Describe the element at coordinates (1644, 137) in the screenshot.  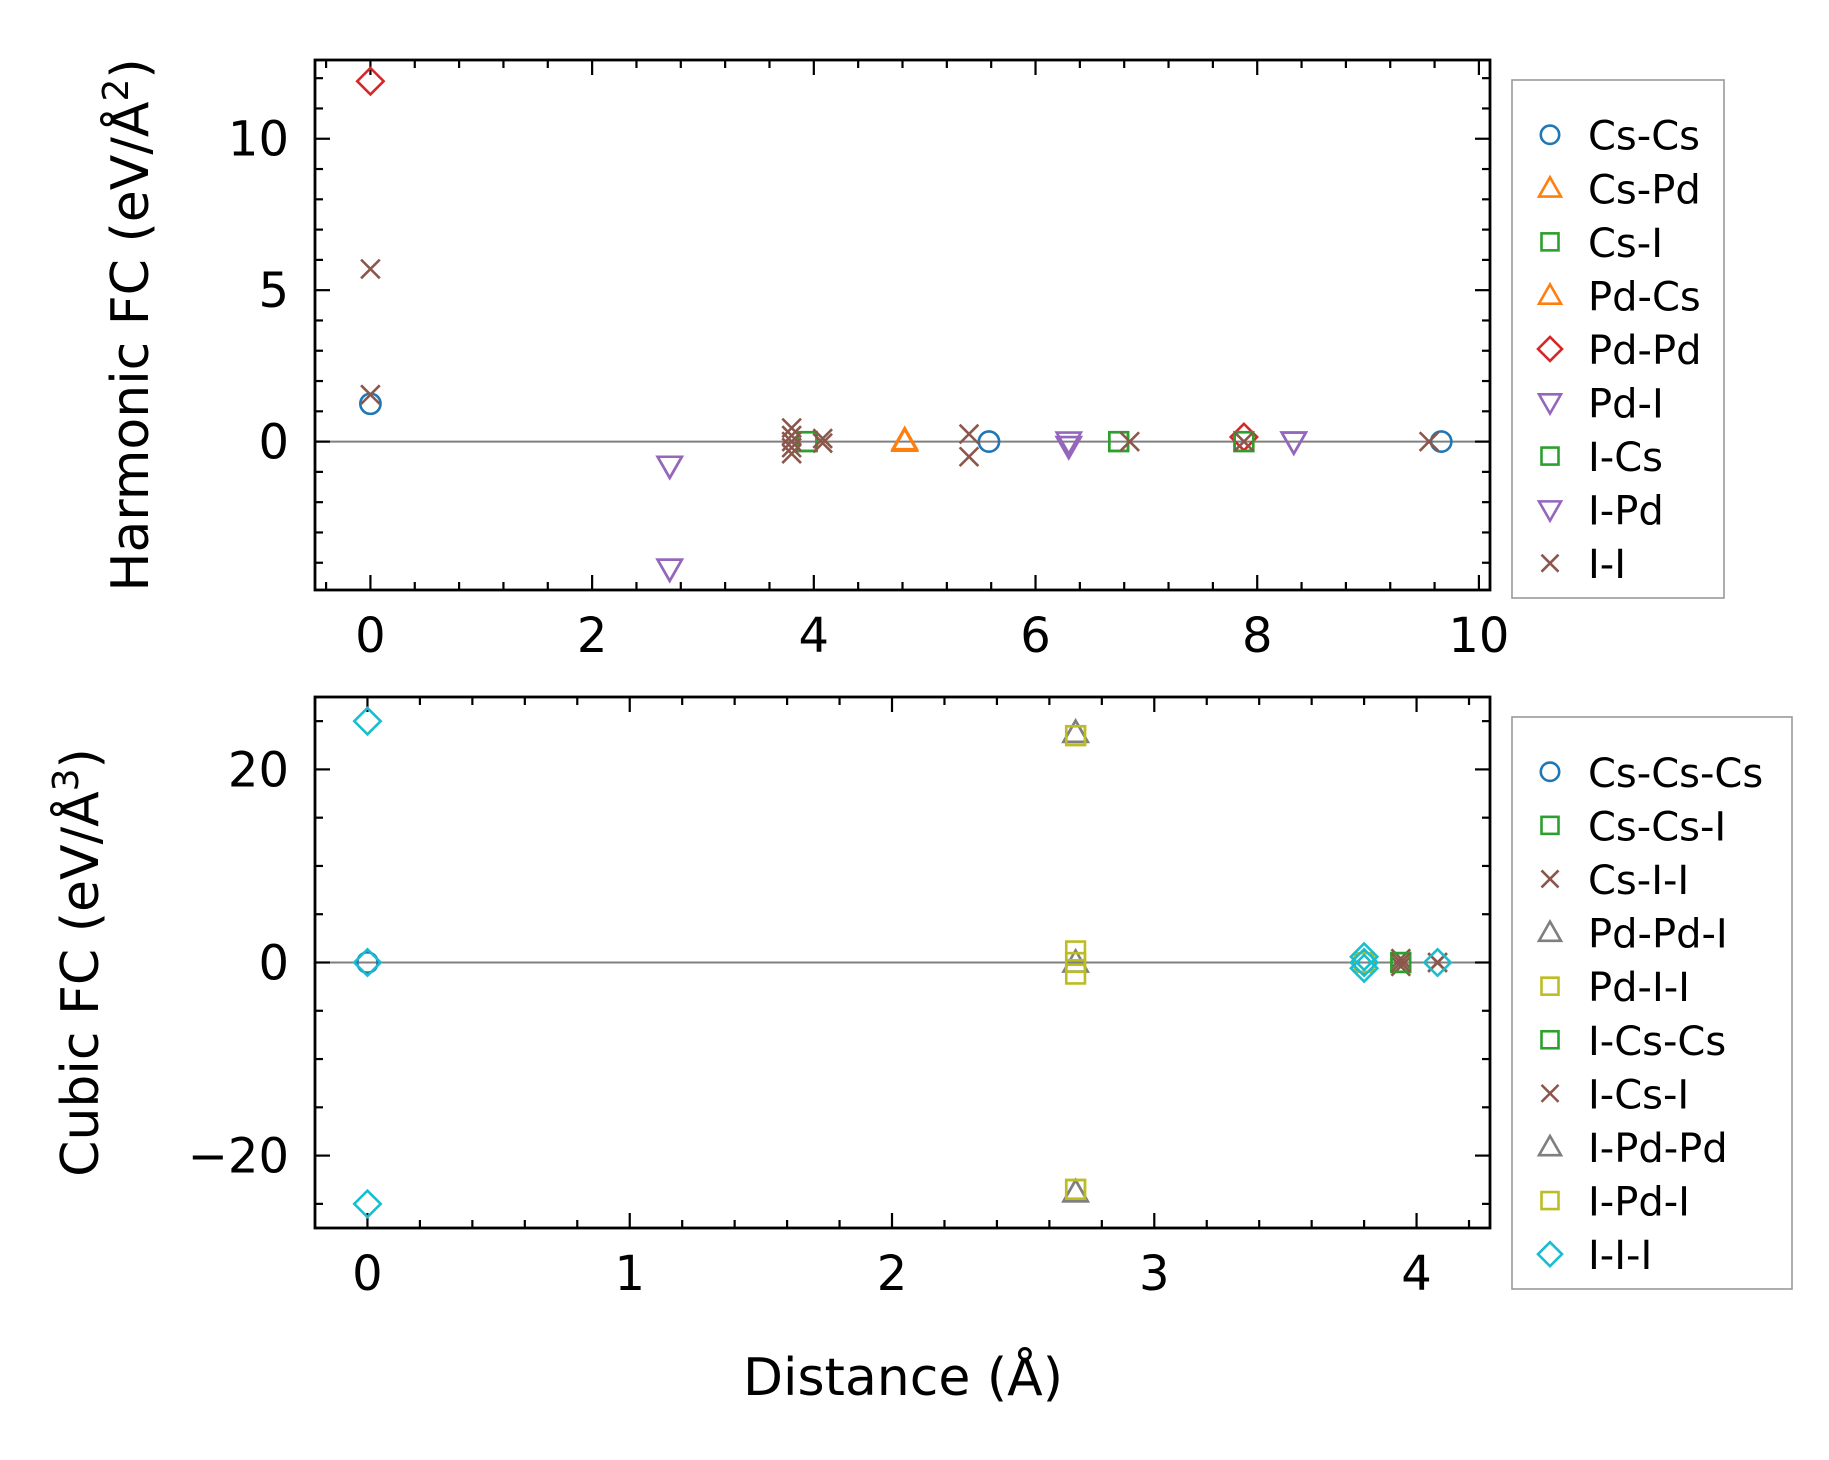
I see `legend-label: Cs-Cs` at that location.